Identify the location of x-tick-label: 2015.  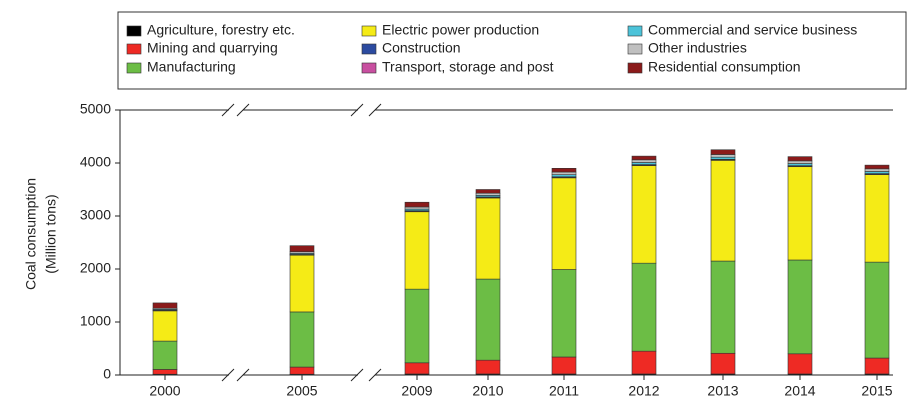
(876, 391).